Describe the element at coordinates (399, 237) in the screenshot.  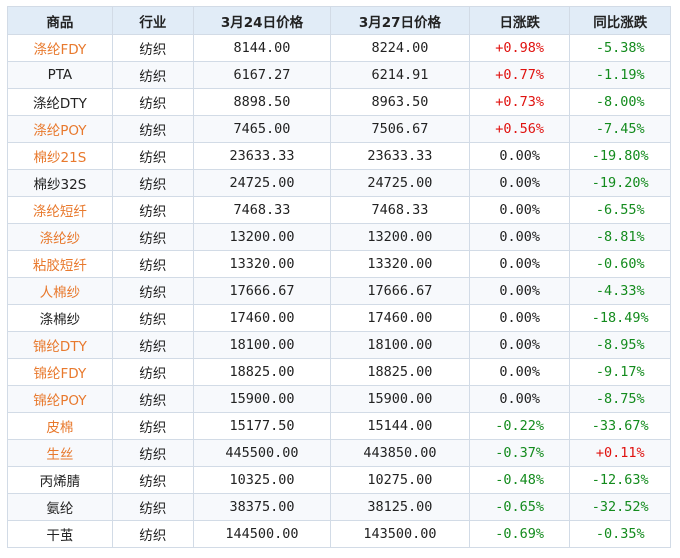
I see `price-mar27-cell: 13200.00` at that location.